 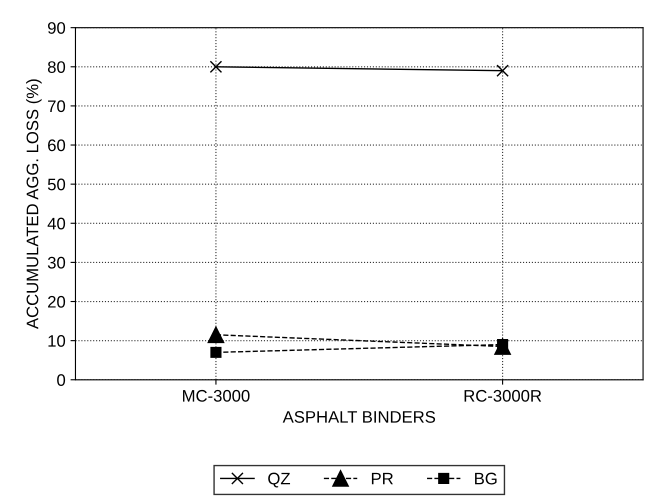 I want to click on legend-label: PR, so click(x=382, y=478).